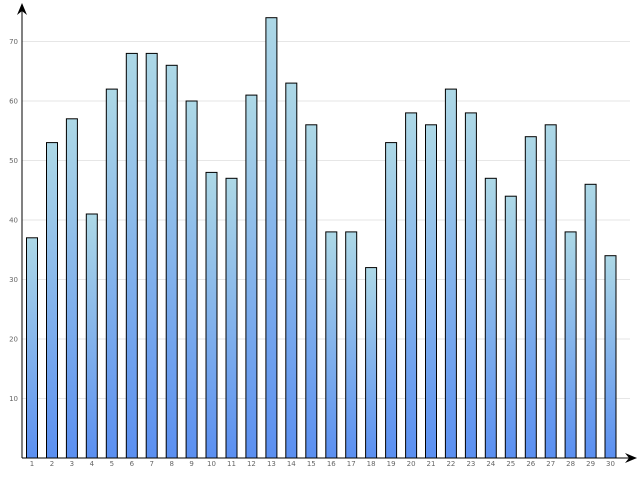 This screenshot has width=640, height=480. Describe the element at coordinates (570, 464) in the screenshot. I see `x-tick-label: 28` at that location.